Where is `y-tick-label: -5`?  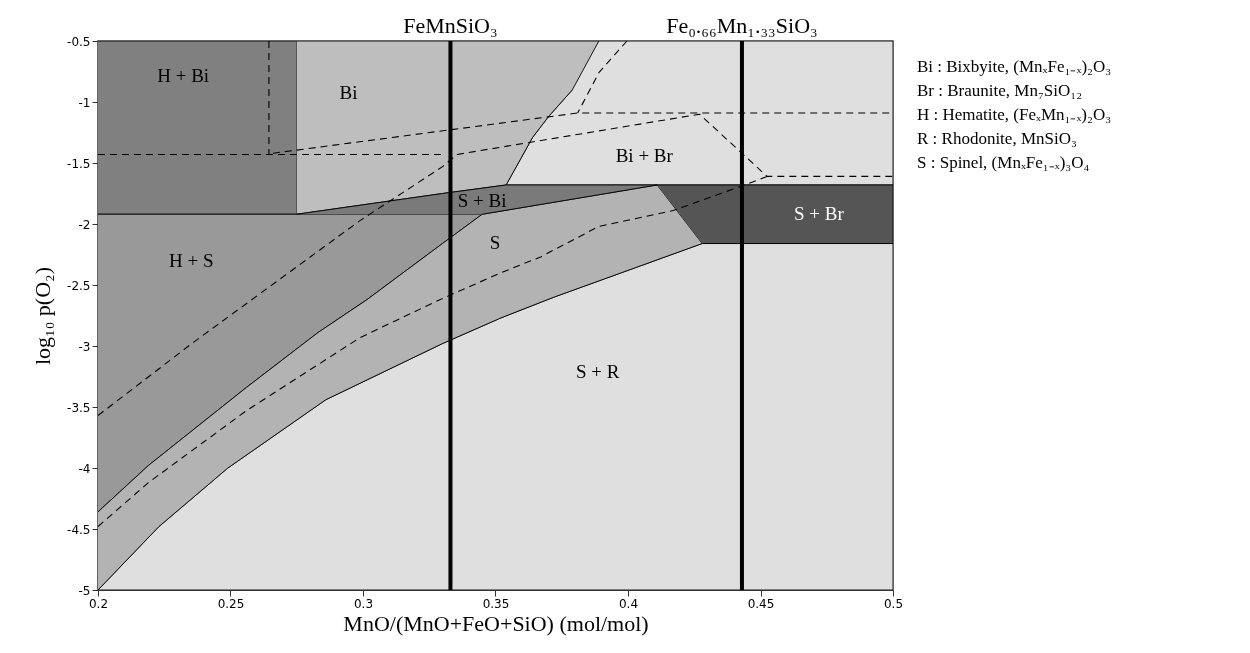
y-tick-label: -5 is located at coordinates (84, 590).